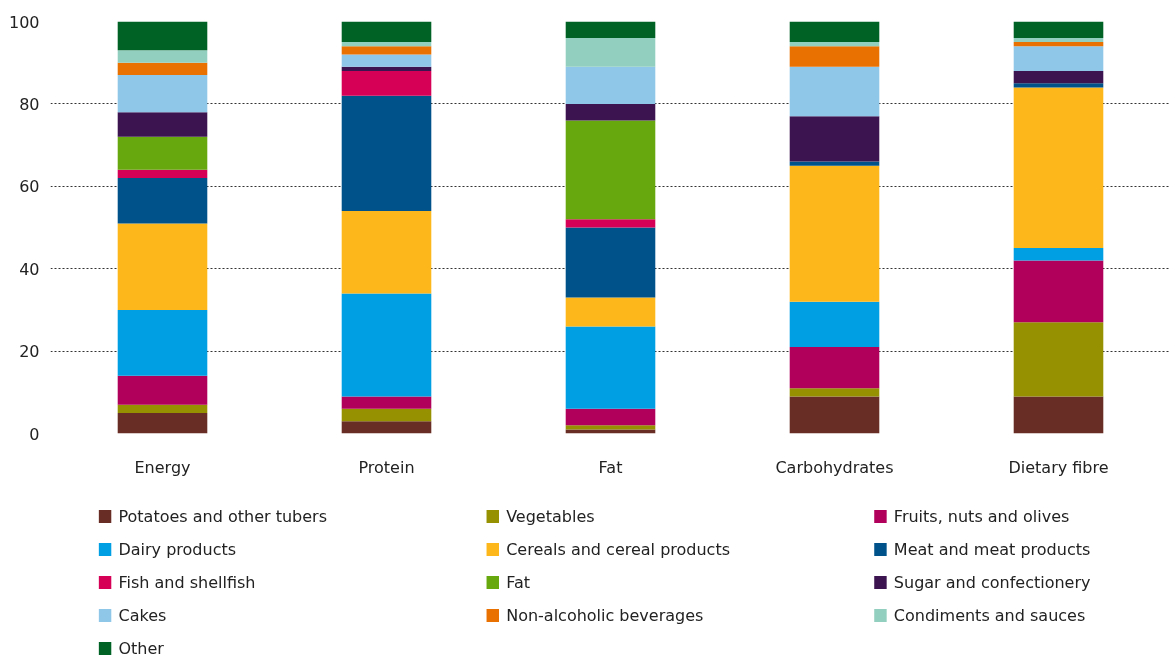 The width and height of the screenshot is (1170, 656). Describe the element at coordinates (981, 516) in the screenshot. I see `legend-label: Fruits, nuts and olives` at that location.